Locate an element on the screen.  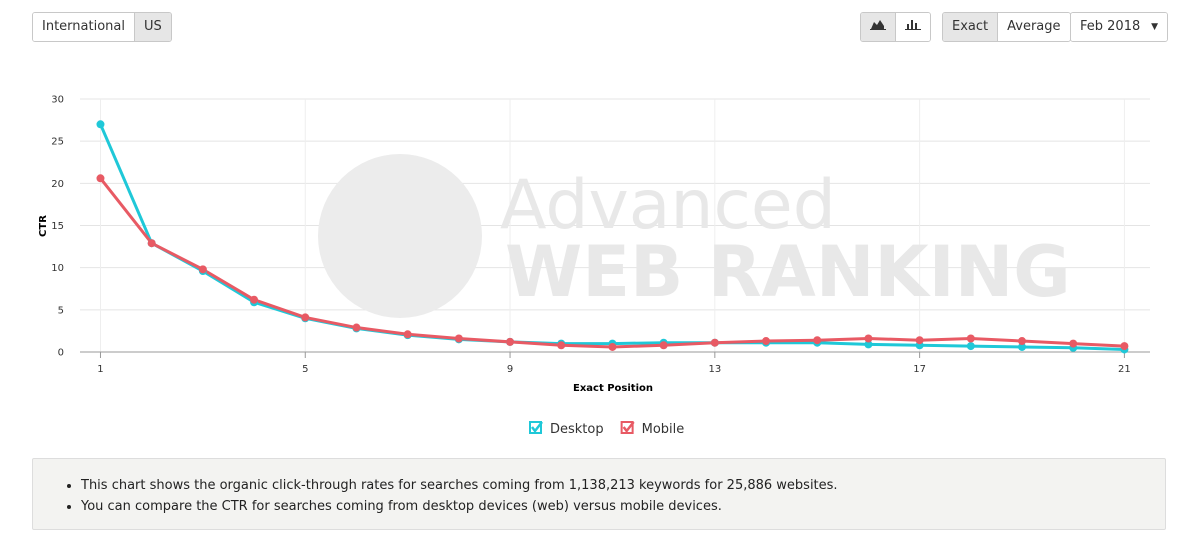
bar-icon is located at coordinates (913, 25).